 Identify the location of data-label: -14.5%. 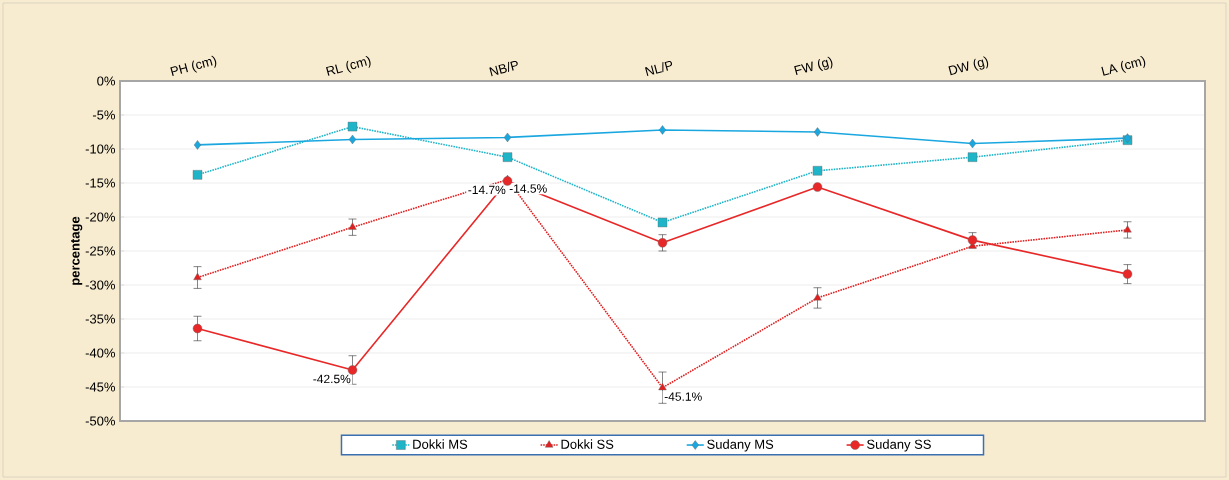
(528, 188).